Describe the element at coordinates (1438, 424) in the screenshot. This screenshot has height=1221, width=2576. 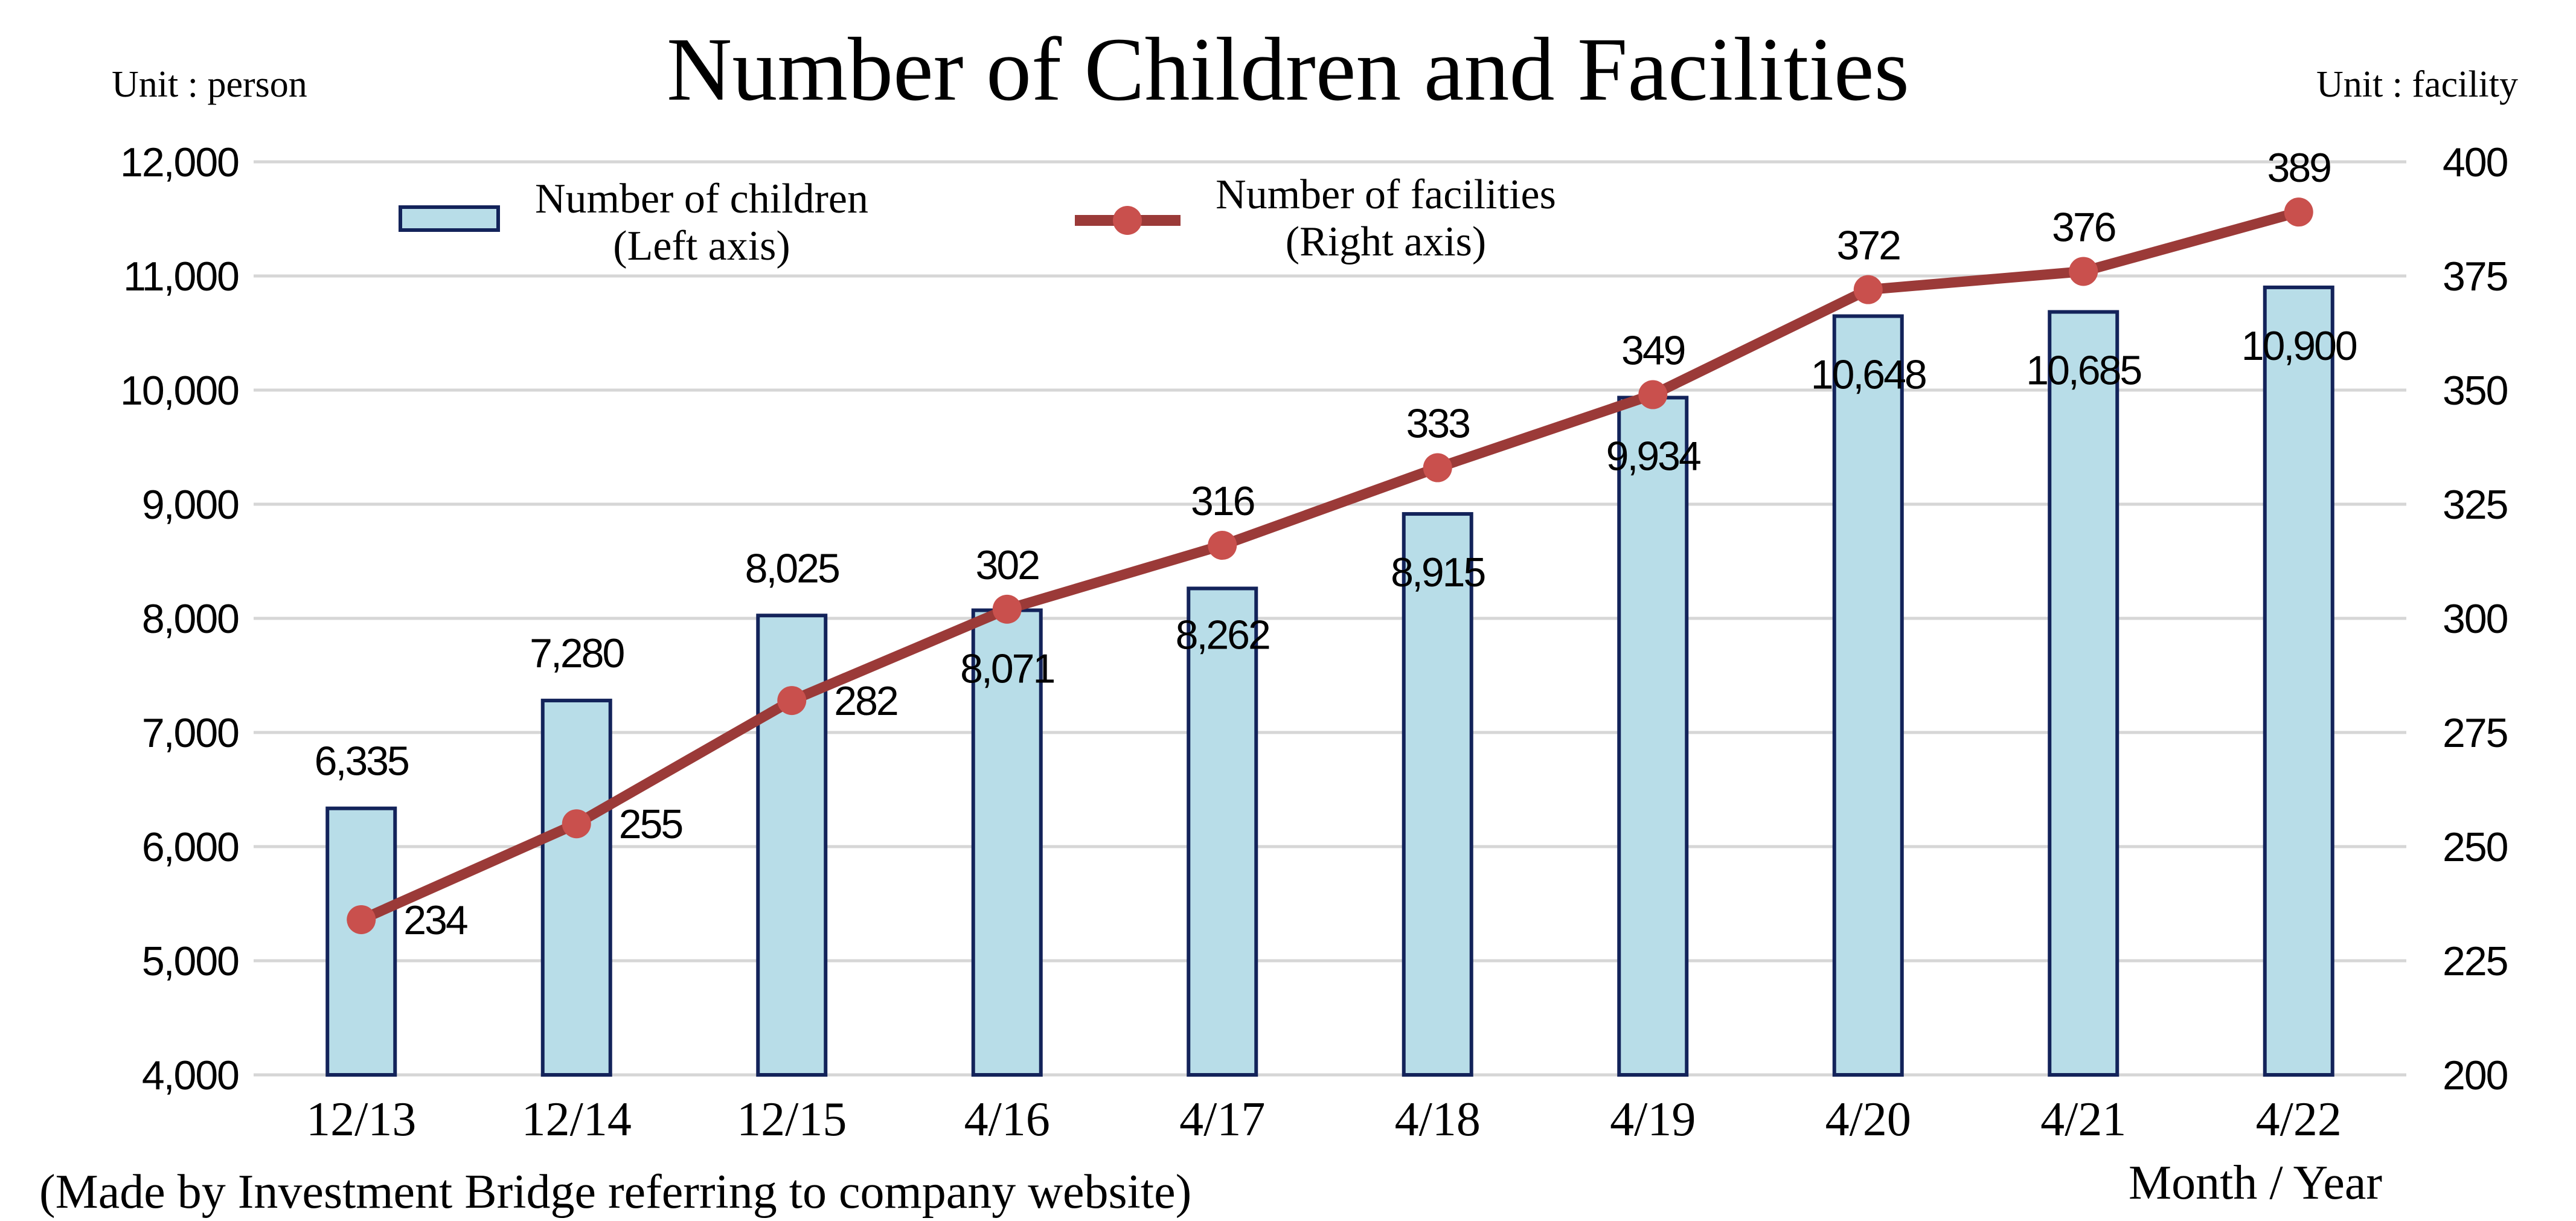
I see `line-value-label: 333` at that location.